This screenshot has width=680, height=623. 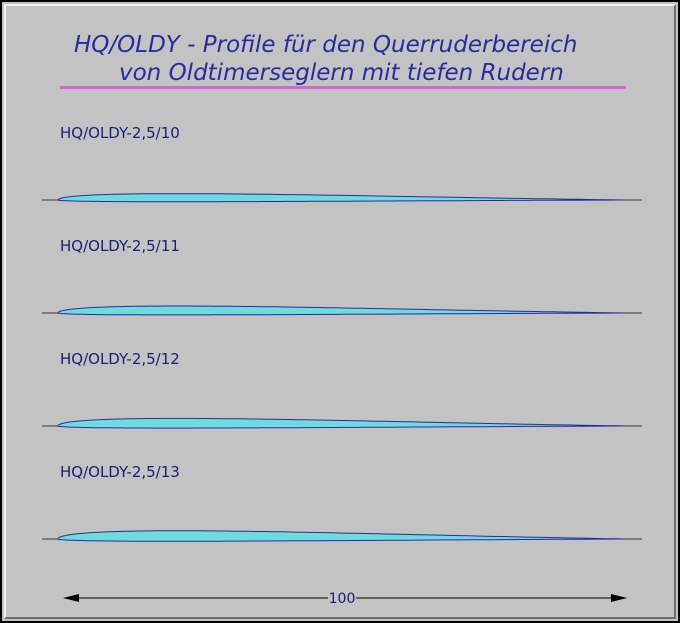 I want to click on title-underline, so click(x=343, y=87).